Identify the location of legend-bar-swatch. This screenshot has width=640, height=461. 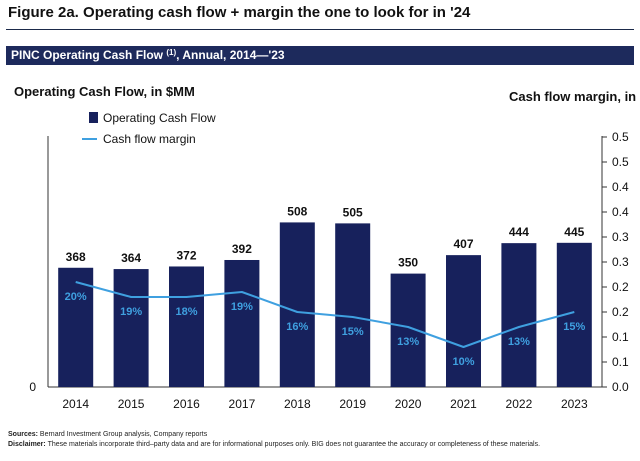
(93, 117).